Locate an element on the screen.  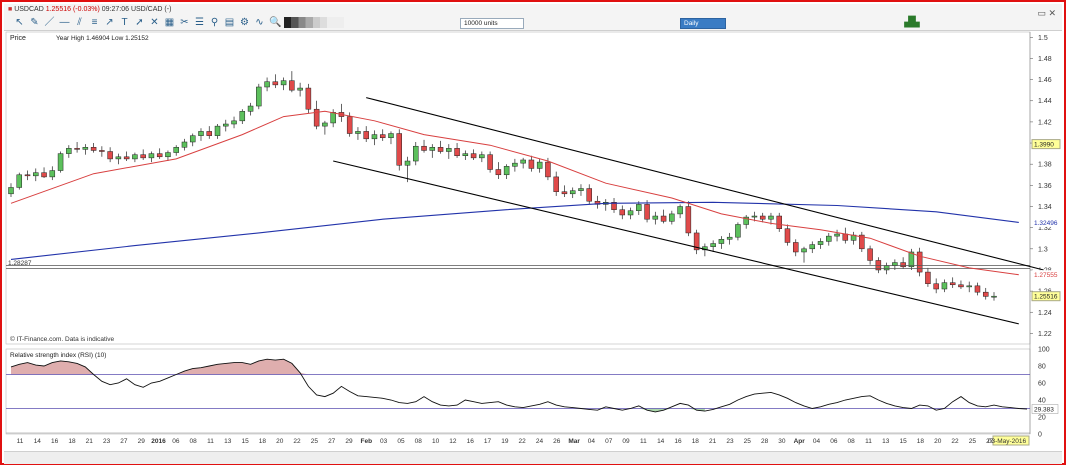
price-panel-title: Price is located at coordinates (18, 38).